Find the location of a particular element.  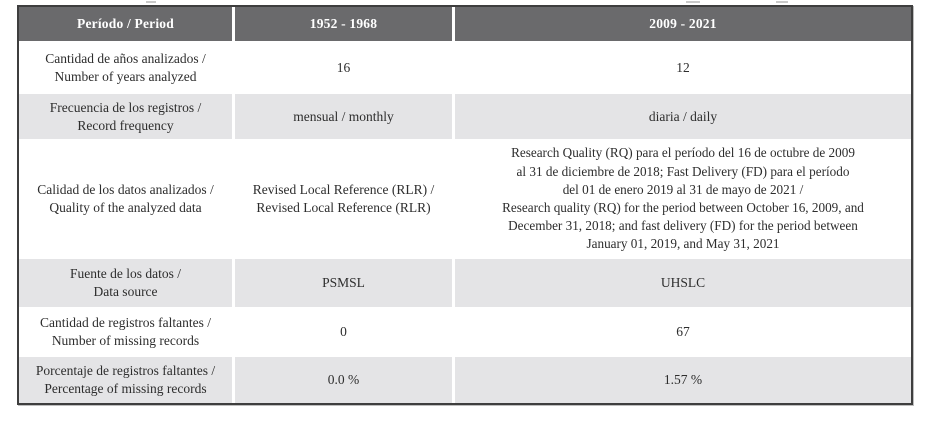

label-es: Fuente de los datos / is located at coordinates (125, 274).